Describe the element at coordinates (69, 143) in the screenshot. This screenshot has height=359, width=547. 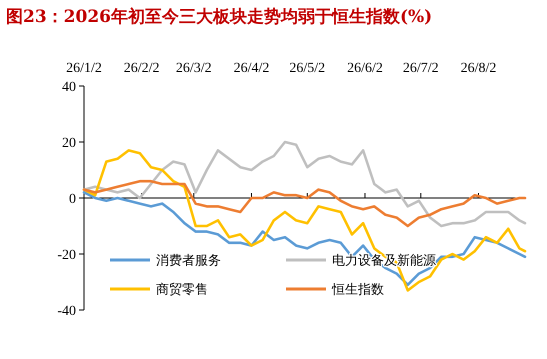
I see `y-tick-label: 20` at that location.